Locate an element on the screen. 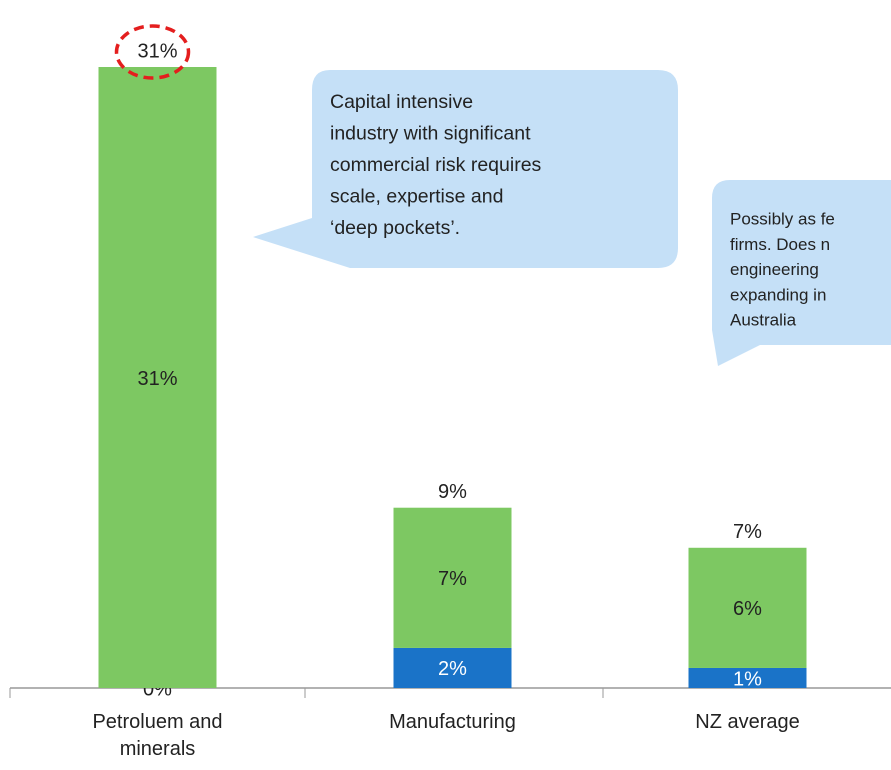  data-label: 7% is located at coordinates (452, 579).